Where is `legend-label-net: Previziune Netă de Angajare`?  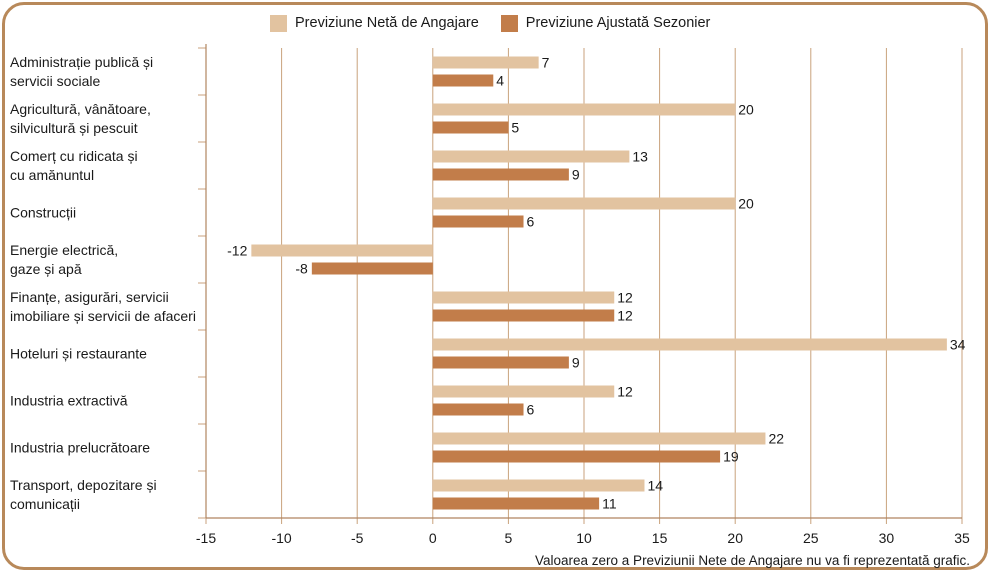 legend-label-net: Previziune Netă de Angajare is located at coordinates (387, 23).